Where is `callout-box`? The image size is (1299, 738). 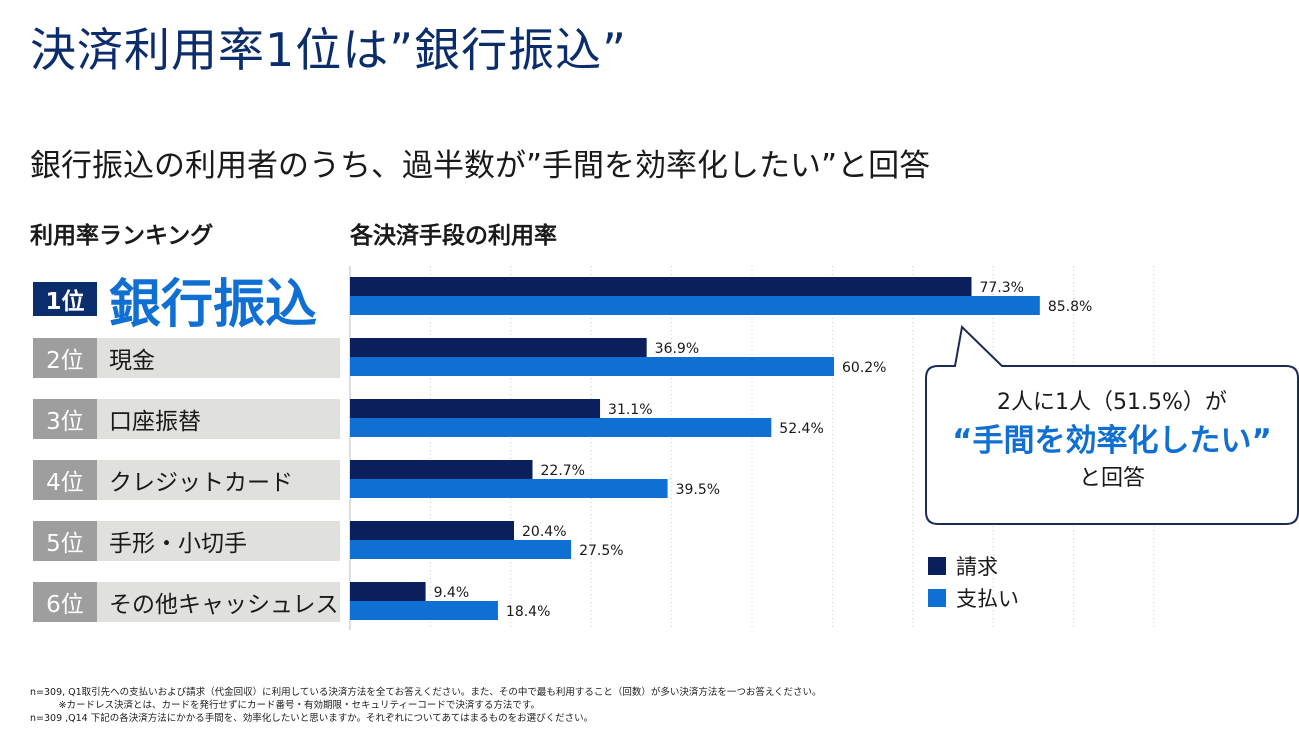
callout-box is located at coordinates (1112, 424).